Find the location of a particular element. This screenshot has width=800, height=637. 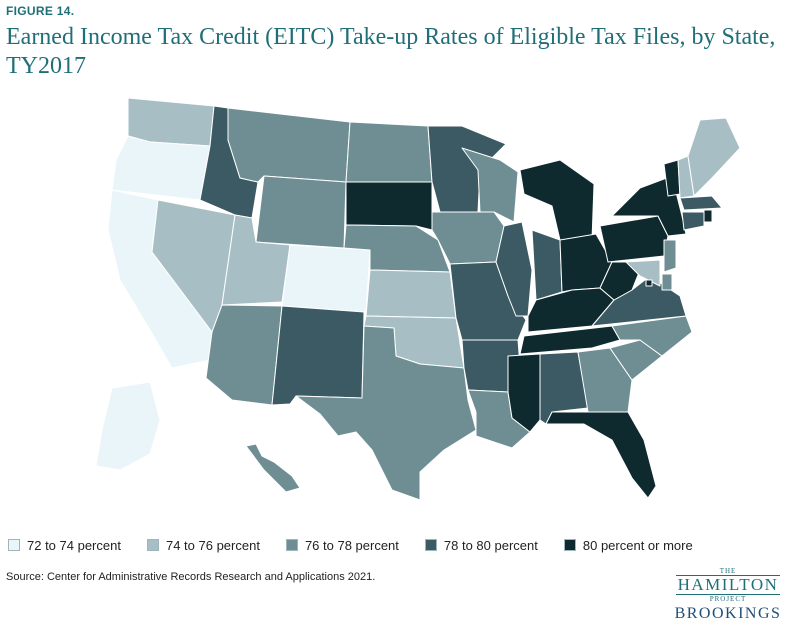

state-ct is located at coordinates (693, 221).